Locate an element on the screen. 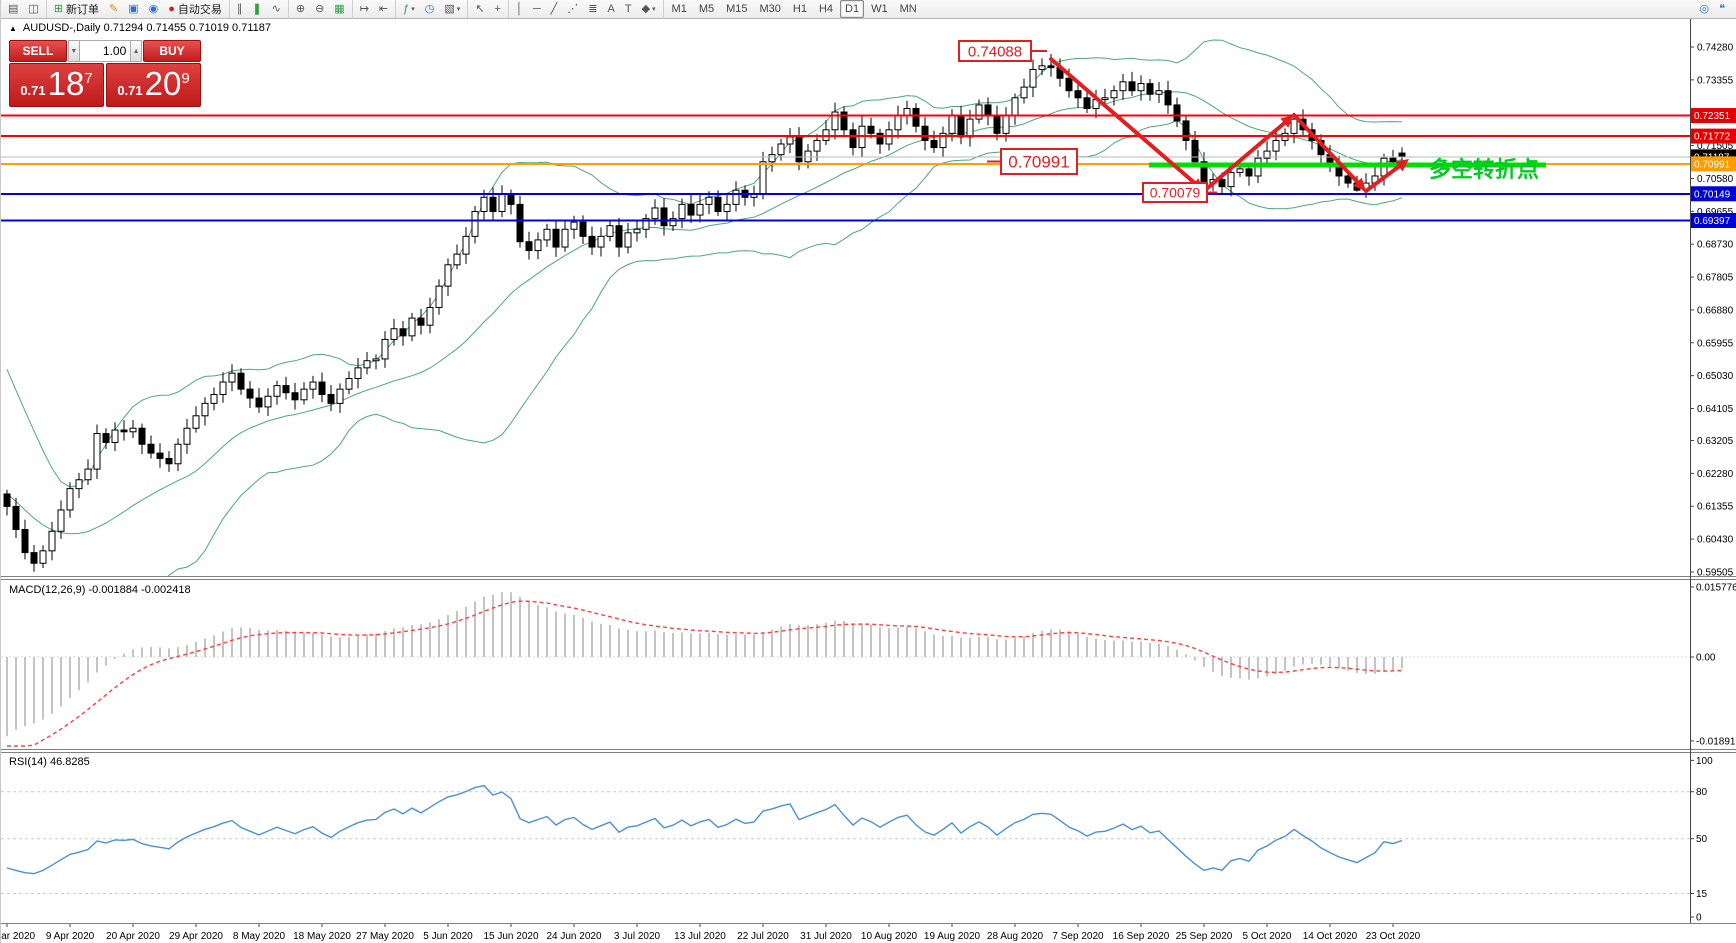 The image size is (1736, 943). arrows-icon: ◆ ▾ is located at coordinates (649, 9).